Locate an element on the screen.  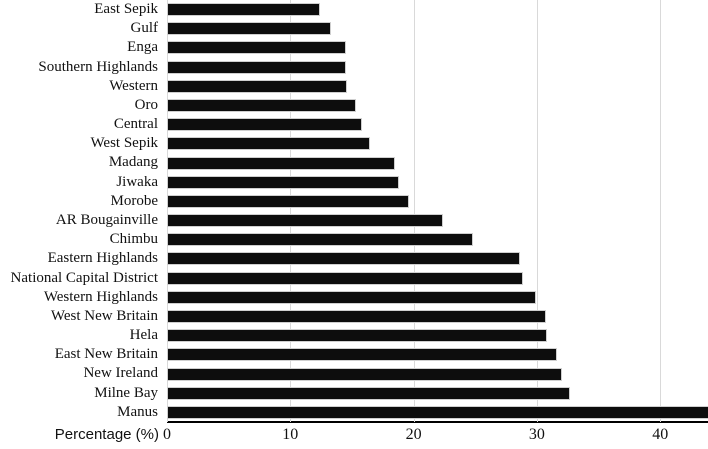
category-label: Jiwaka is located at coordinates (137, 181).